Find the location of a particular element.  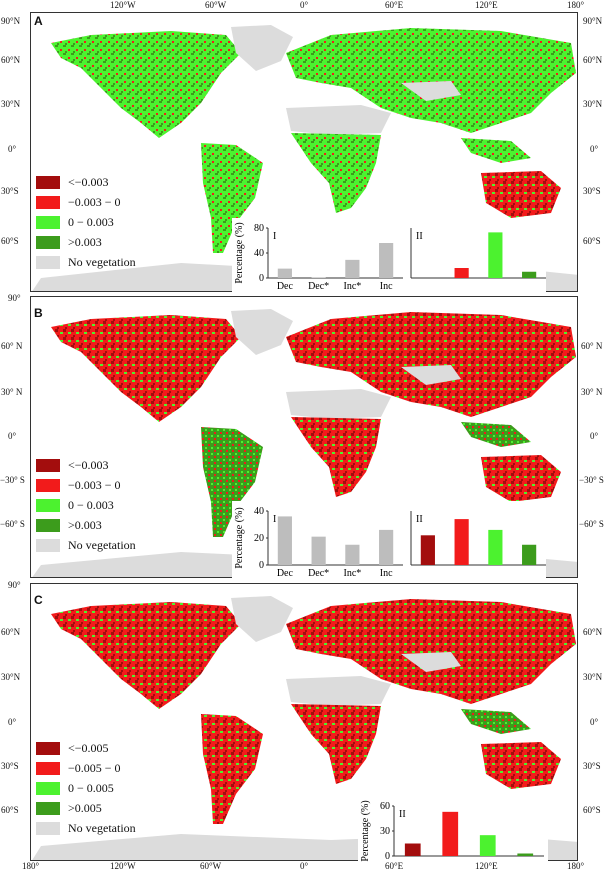

y-axis-label: Percentage (%) is located at coordinates (365, 830).